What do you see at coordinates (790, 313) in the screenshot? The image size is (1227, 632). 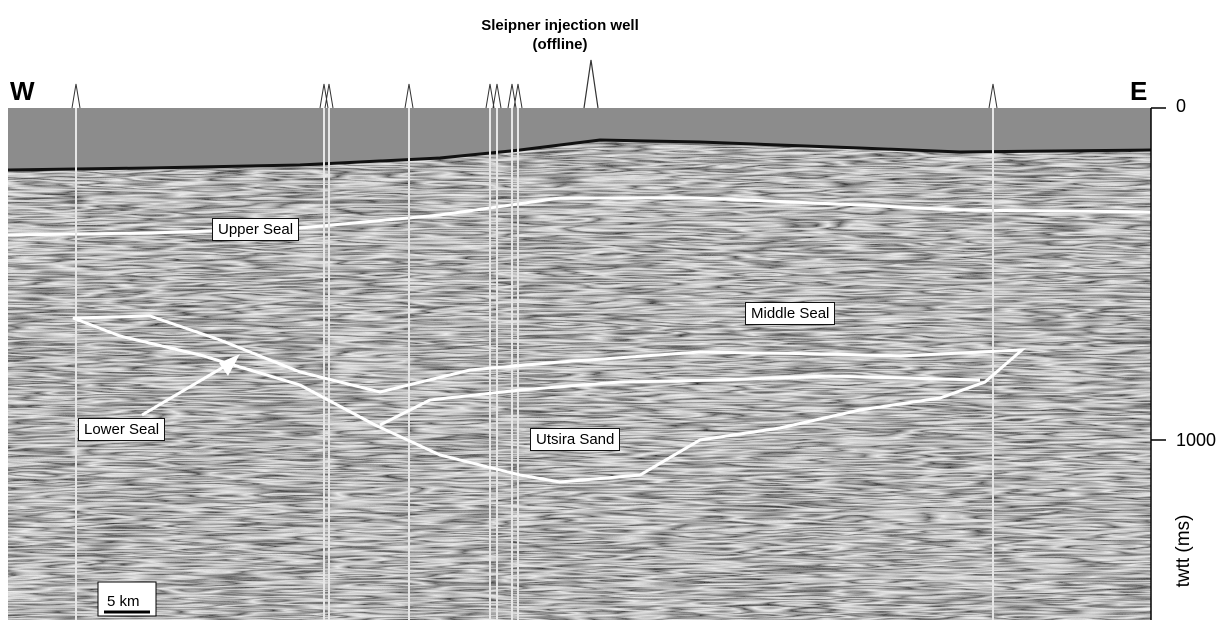 I see `middle-seal-label: Middle Seal` at bounding box center [790, 313].